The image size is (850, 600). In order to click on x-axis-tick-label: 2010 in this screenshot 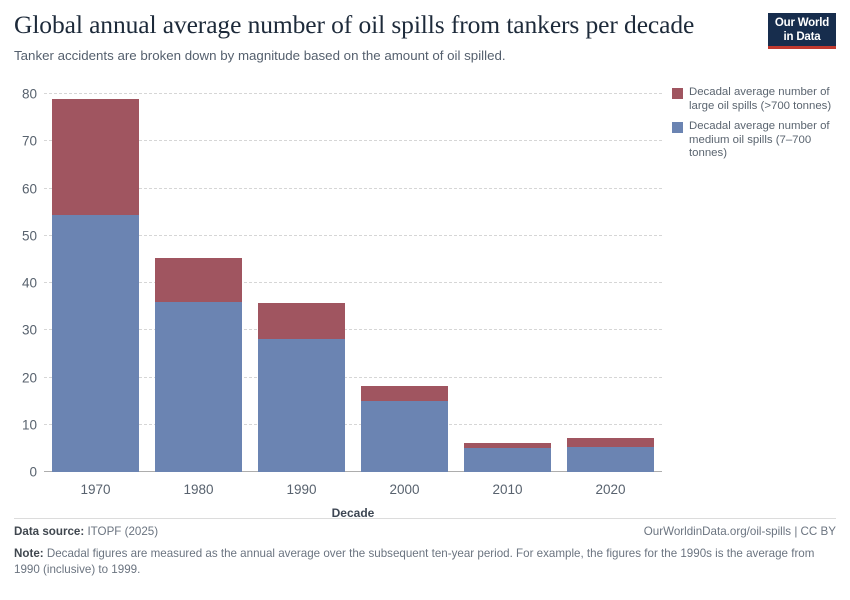, I will do `click(507, 489)`.